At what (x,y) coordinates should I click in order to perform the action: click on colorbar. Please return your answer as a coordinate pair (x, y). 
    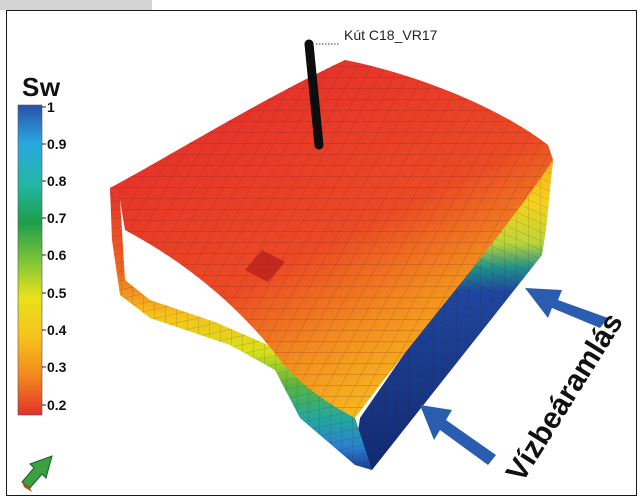
    Looking at the image, I should click on (30, 260).